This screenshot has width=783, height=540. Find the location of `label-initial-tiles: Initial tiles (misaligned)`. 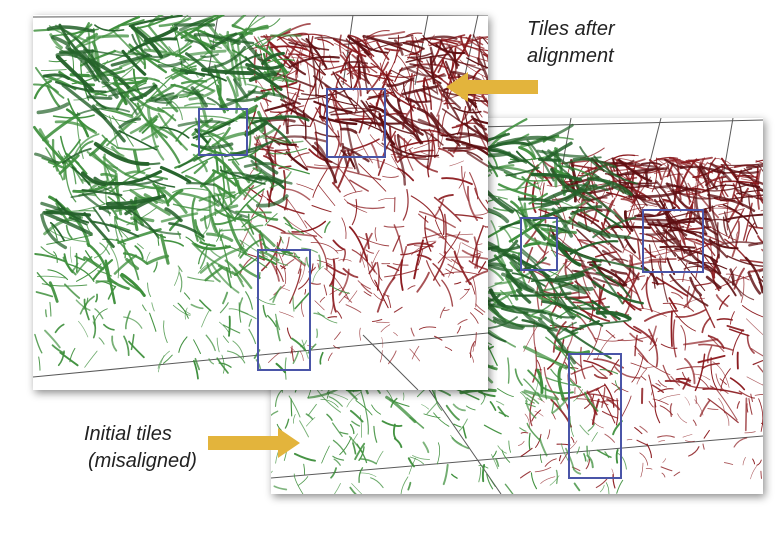

label-initial-tiles: Initial tiles (misaligned) is located at coordinates (140, 448).